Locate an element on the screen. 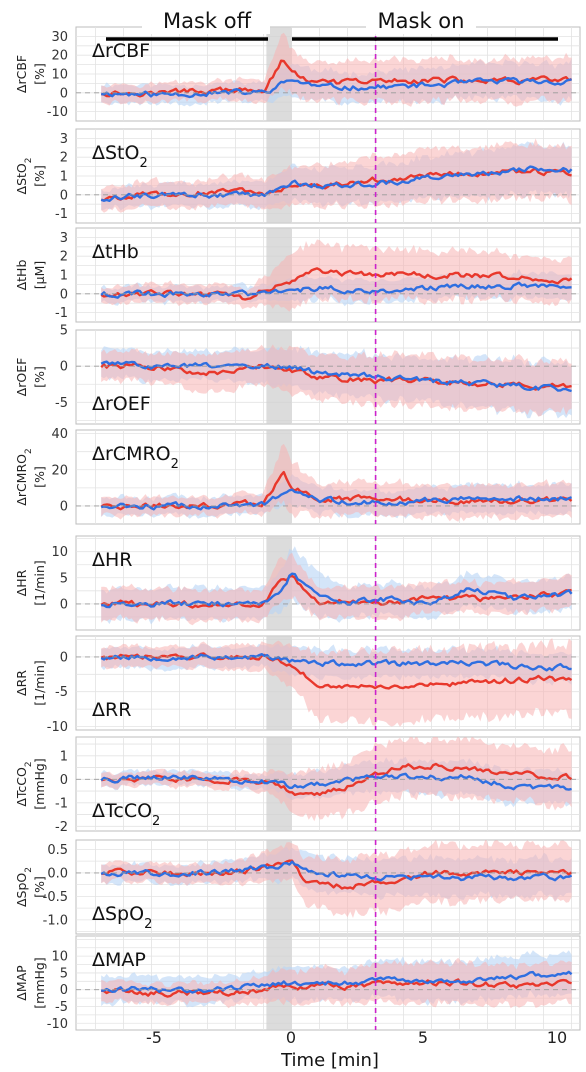 The height and width of the screenshot is (1072, 586). panel-title-main: ΔHR is located at coordinates (112, 560).